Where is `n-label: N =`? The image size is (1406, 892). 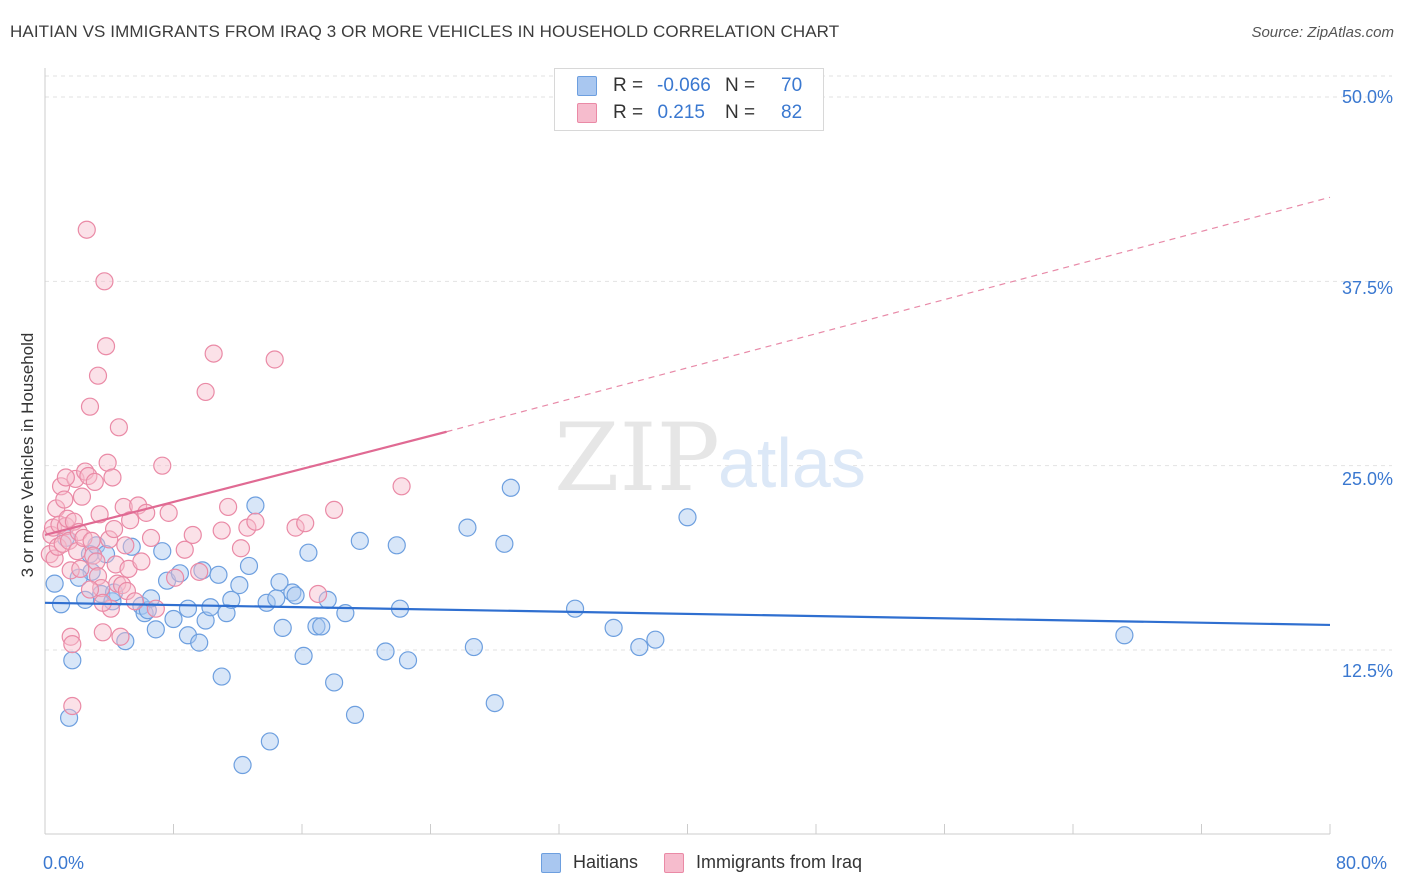 n-label: N = is located at coordinates (740, 112).